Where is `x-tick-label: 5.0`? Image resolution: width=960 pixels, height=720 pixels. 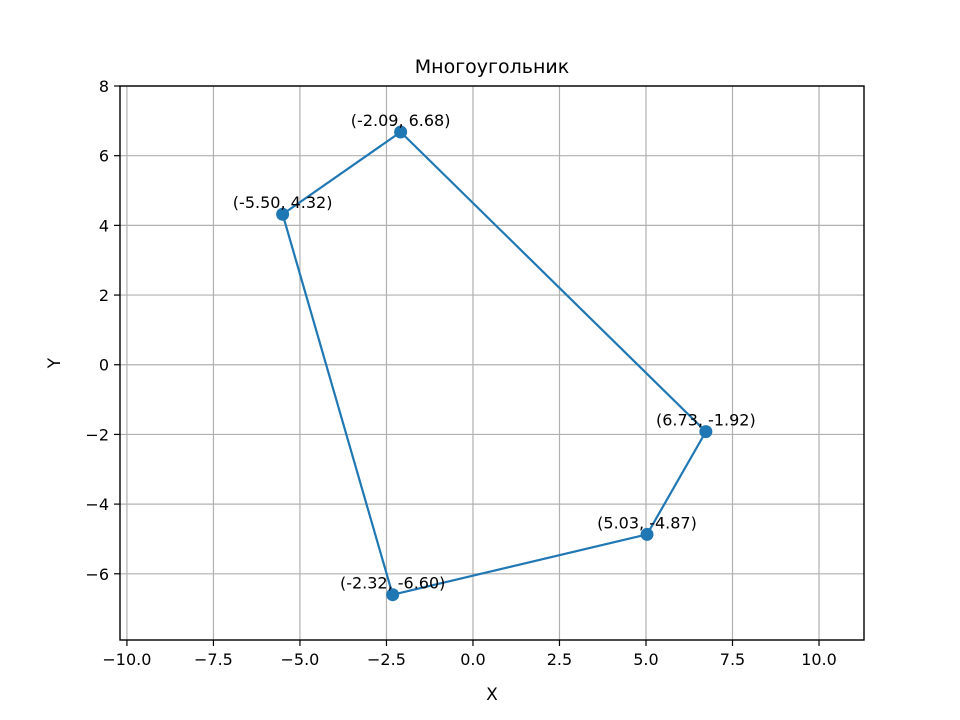 x-tick-label: 5.0 is located at coordinates (645, 659).